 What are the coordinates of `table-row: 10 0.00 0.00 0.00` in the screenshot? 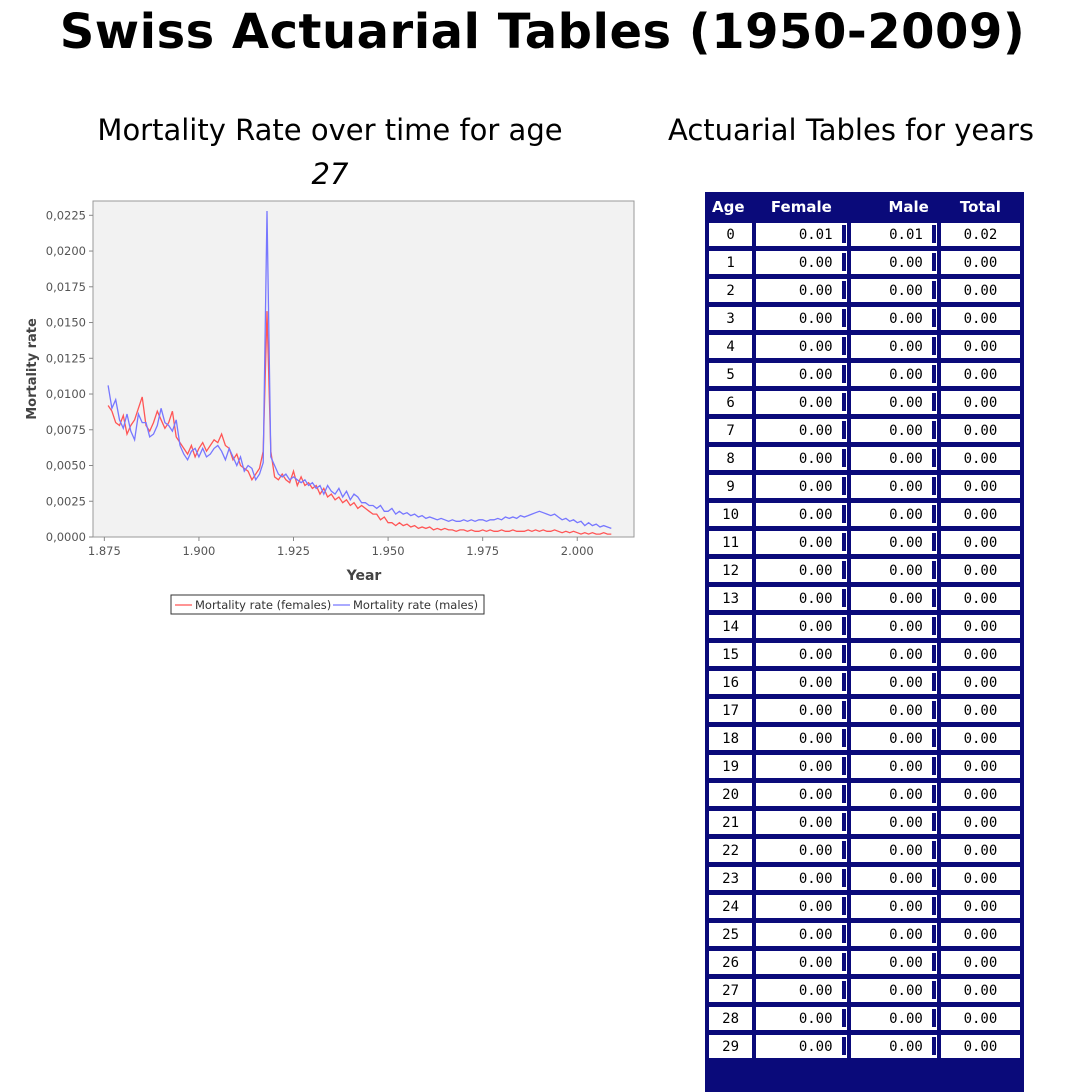 It's located at (864, 514).